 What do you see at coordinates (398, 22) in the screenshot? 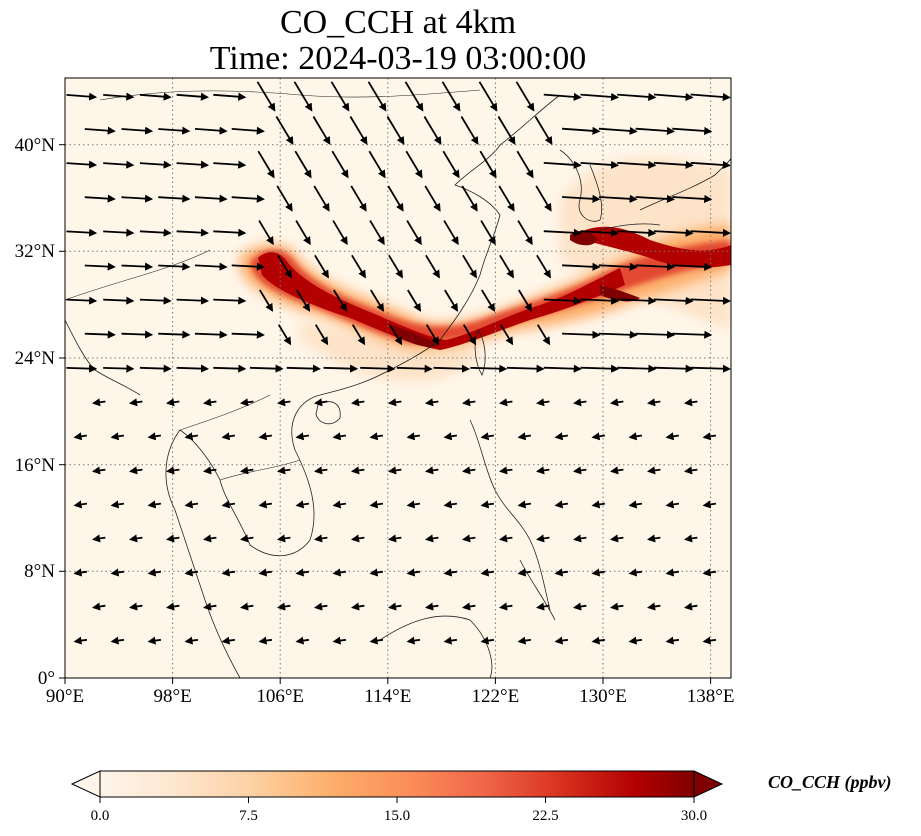
I see `chart-title-line1: CO_CCH at 4km` at bounding box center [398, 22].